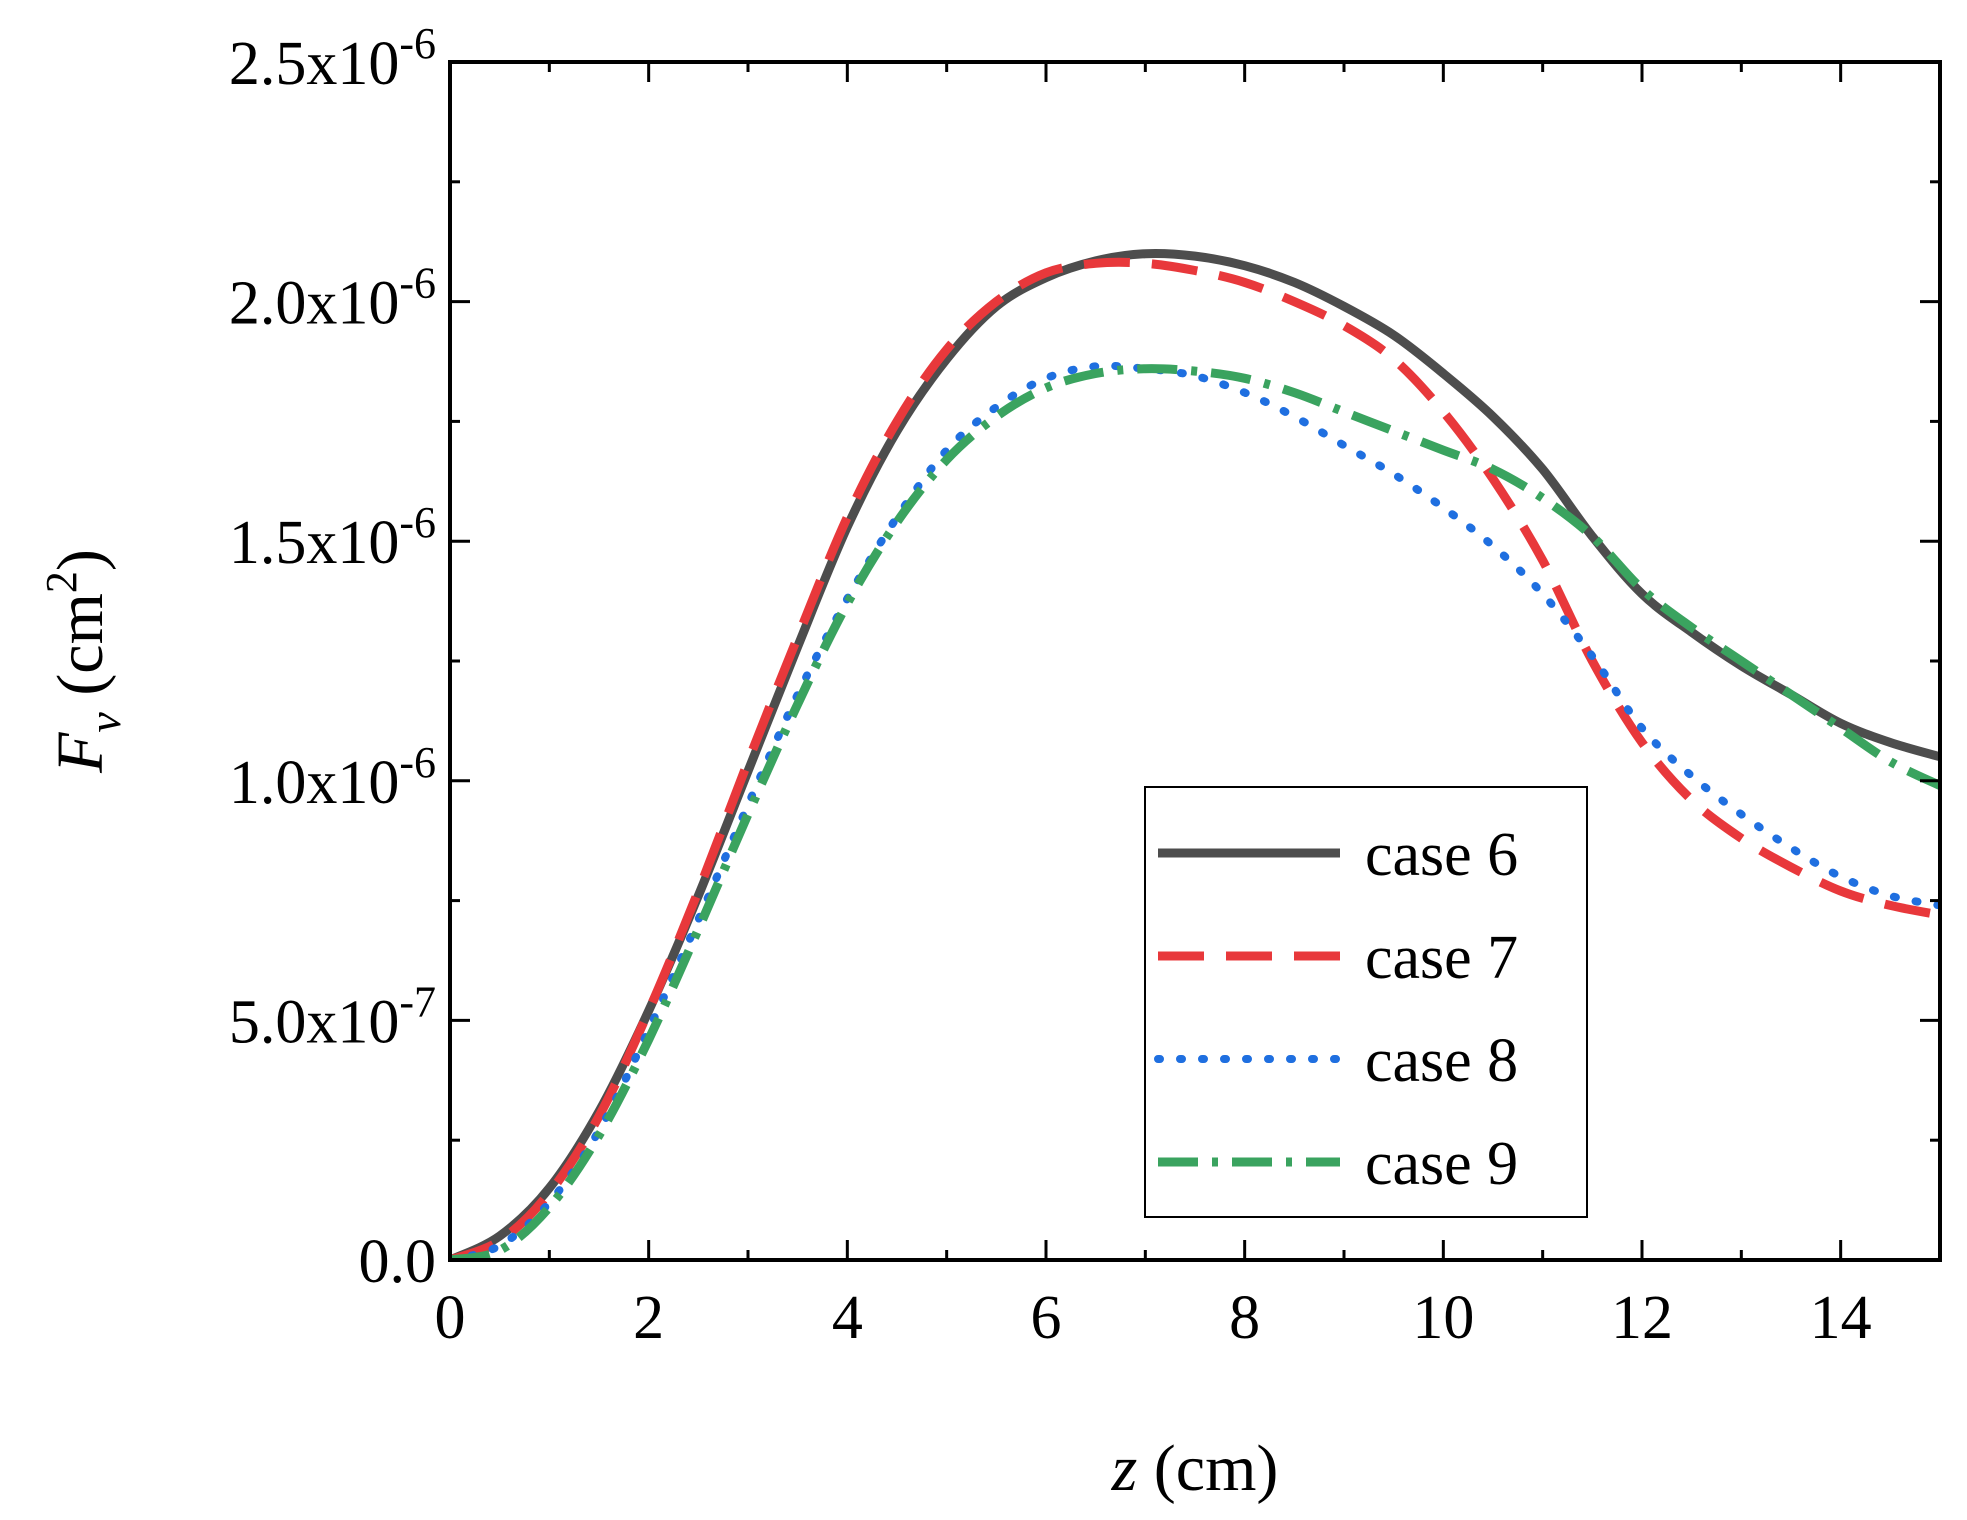 Image resolution: width=1967 pixels, height=1520 pixels. Describe the element at coordinates (1441, 1061) in the screenshot. I see `legend-label: case 8` at that location.